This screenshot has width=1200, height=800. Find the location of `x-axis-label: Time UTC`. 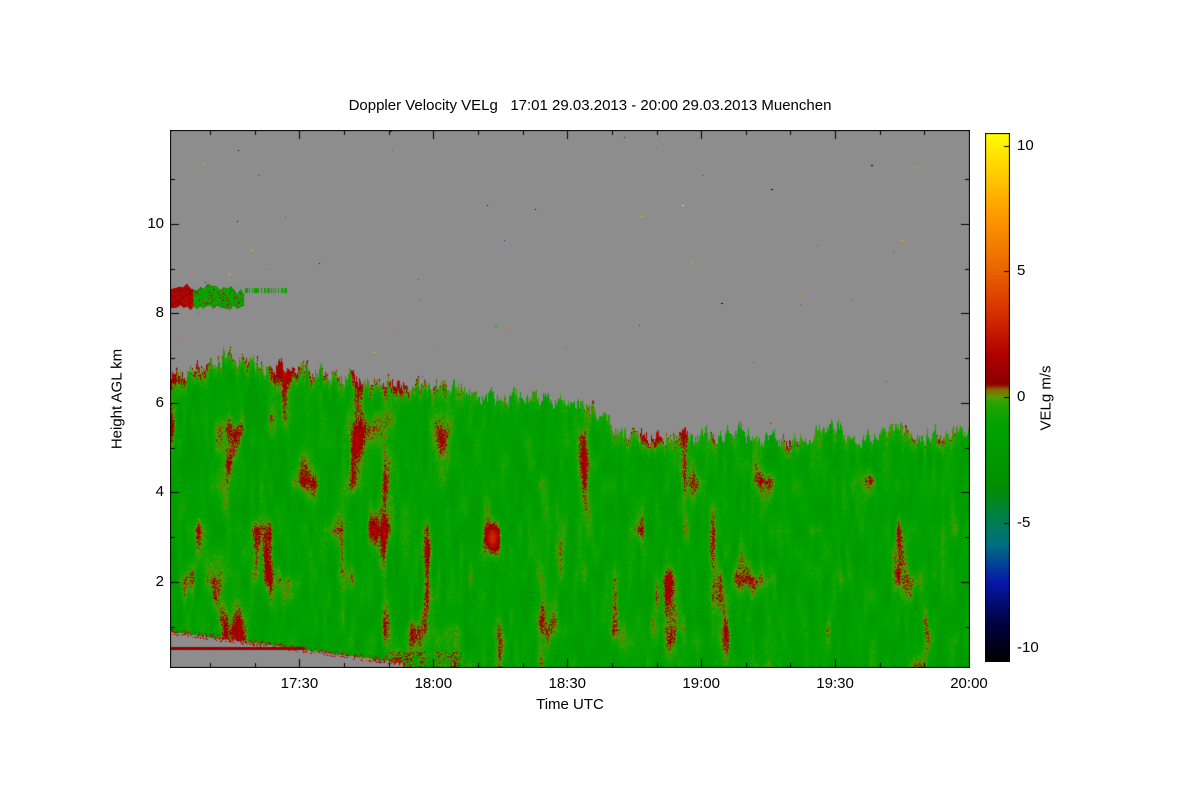

x-axis-label: Time UTC is located at coordinates (570, 704).